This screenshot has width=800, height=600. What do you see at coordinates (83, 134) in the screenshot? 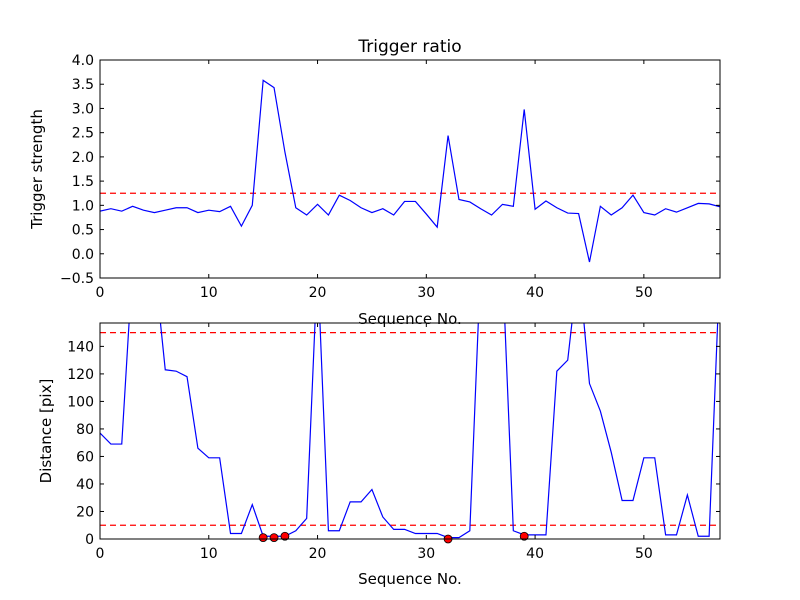
I see `y-tick-label: 2.5` at bounding box center [83, 134].